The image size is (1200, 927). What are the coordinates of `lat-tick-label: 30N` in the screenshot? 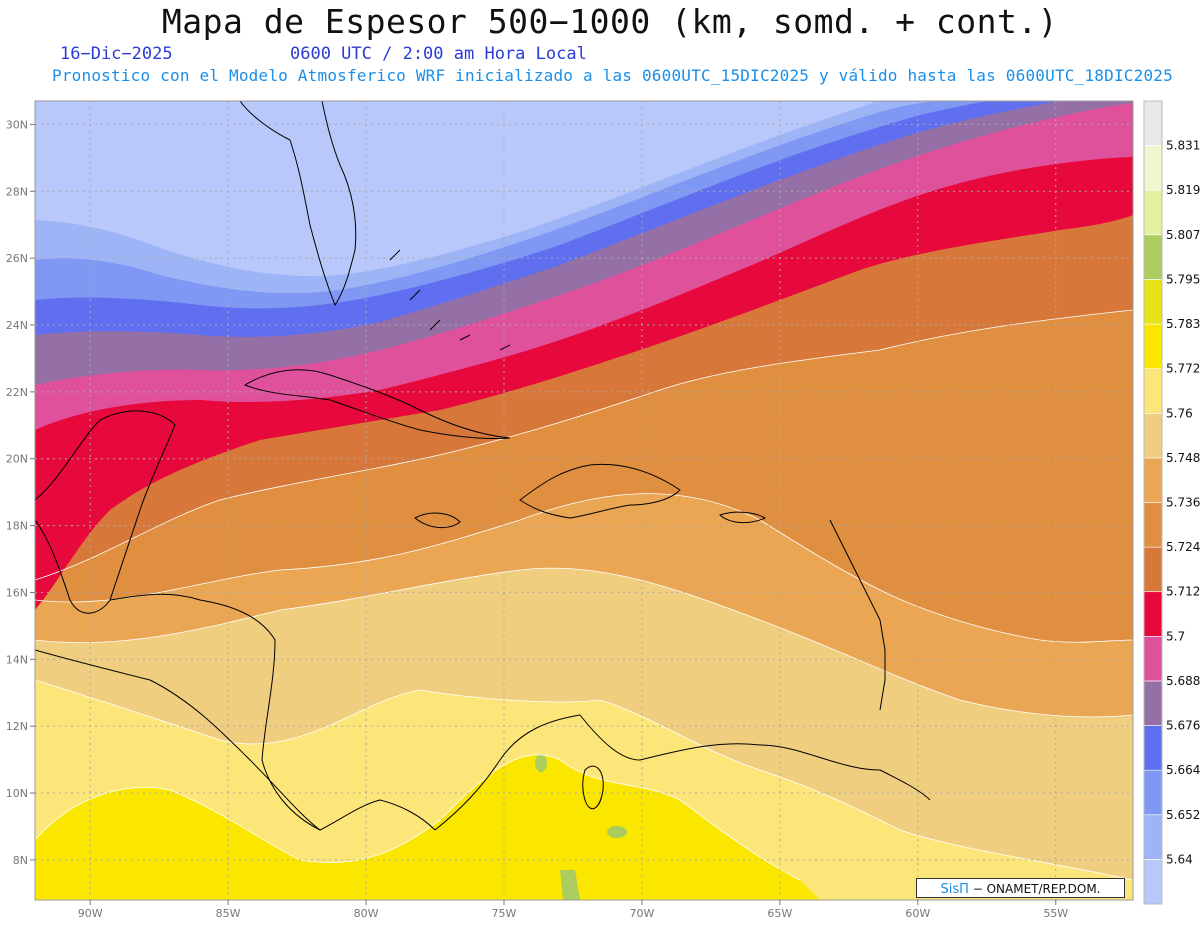 It's located at (17, 124).